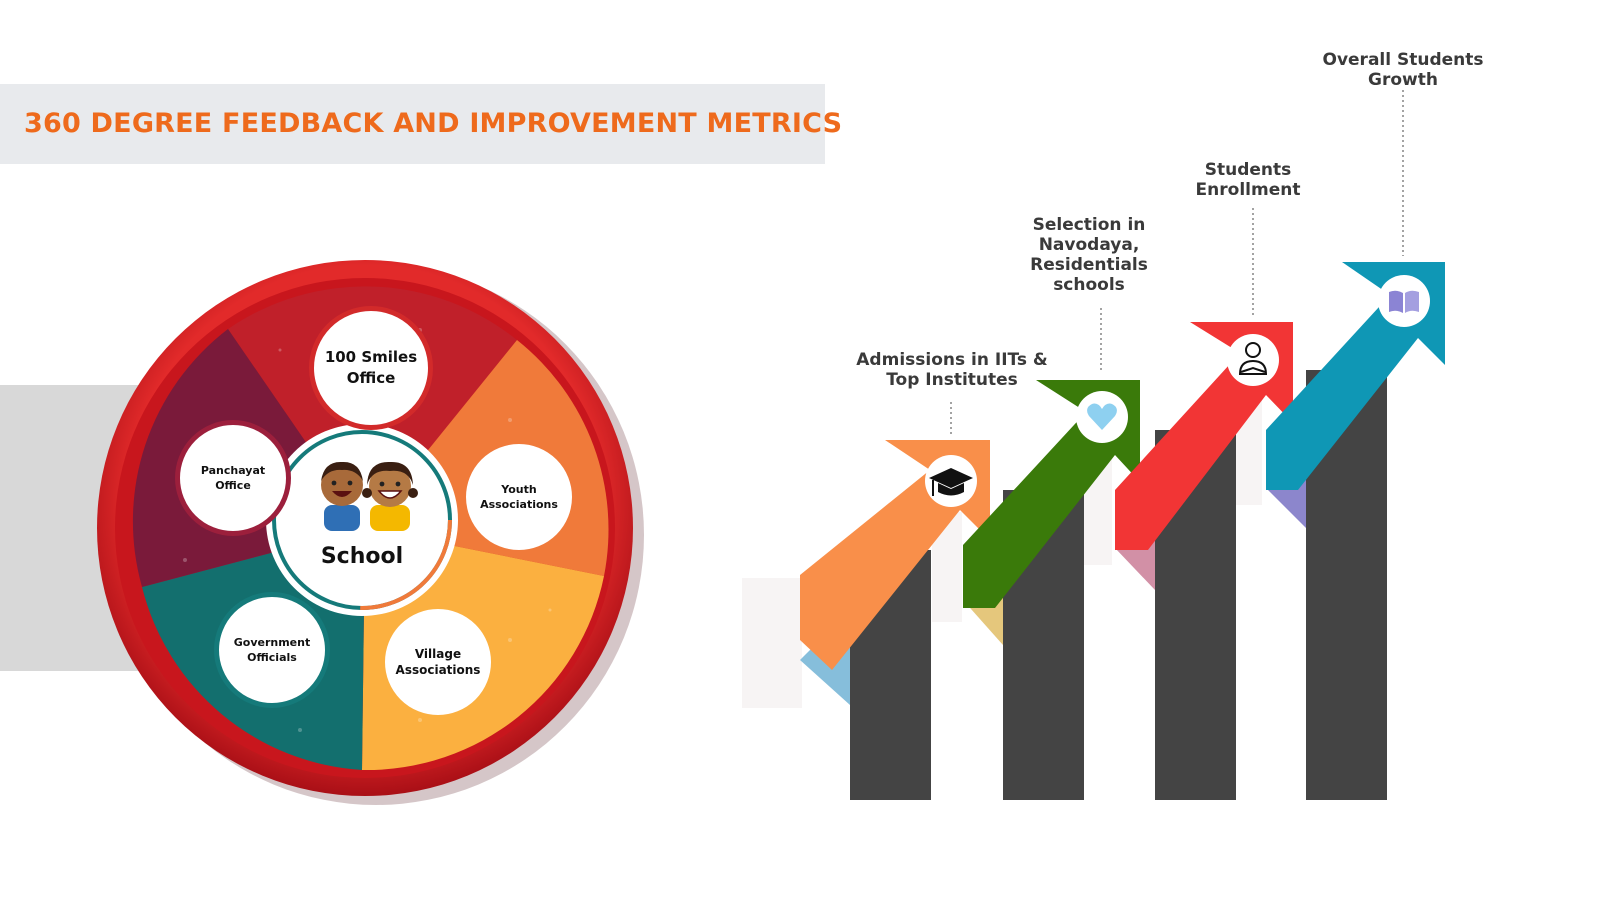 The width and height of the screenshot is (1600, 900). Describe the element at coordinates (1403, 70) in the screenshot. I see `metric-label-growth: Overall Students Growth` at that location.